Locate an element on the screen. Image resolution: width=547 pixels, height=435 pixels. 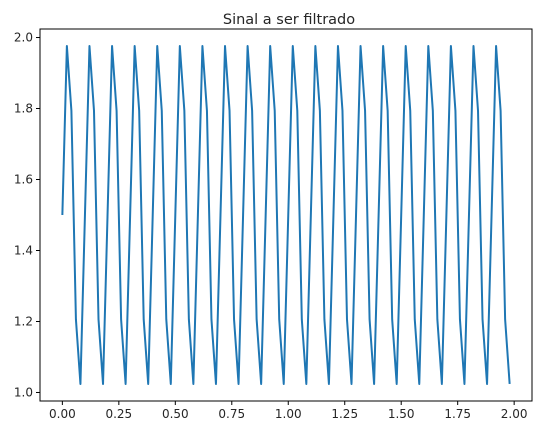
x-tick-label: 0.25 is located at coordinates (118, 414).